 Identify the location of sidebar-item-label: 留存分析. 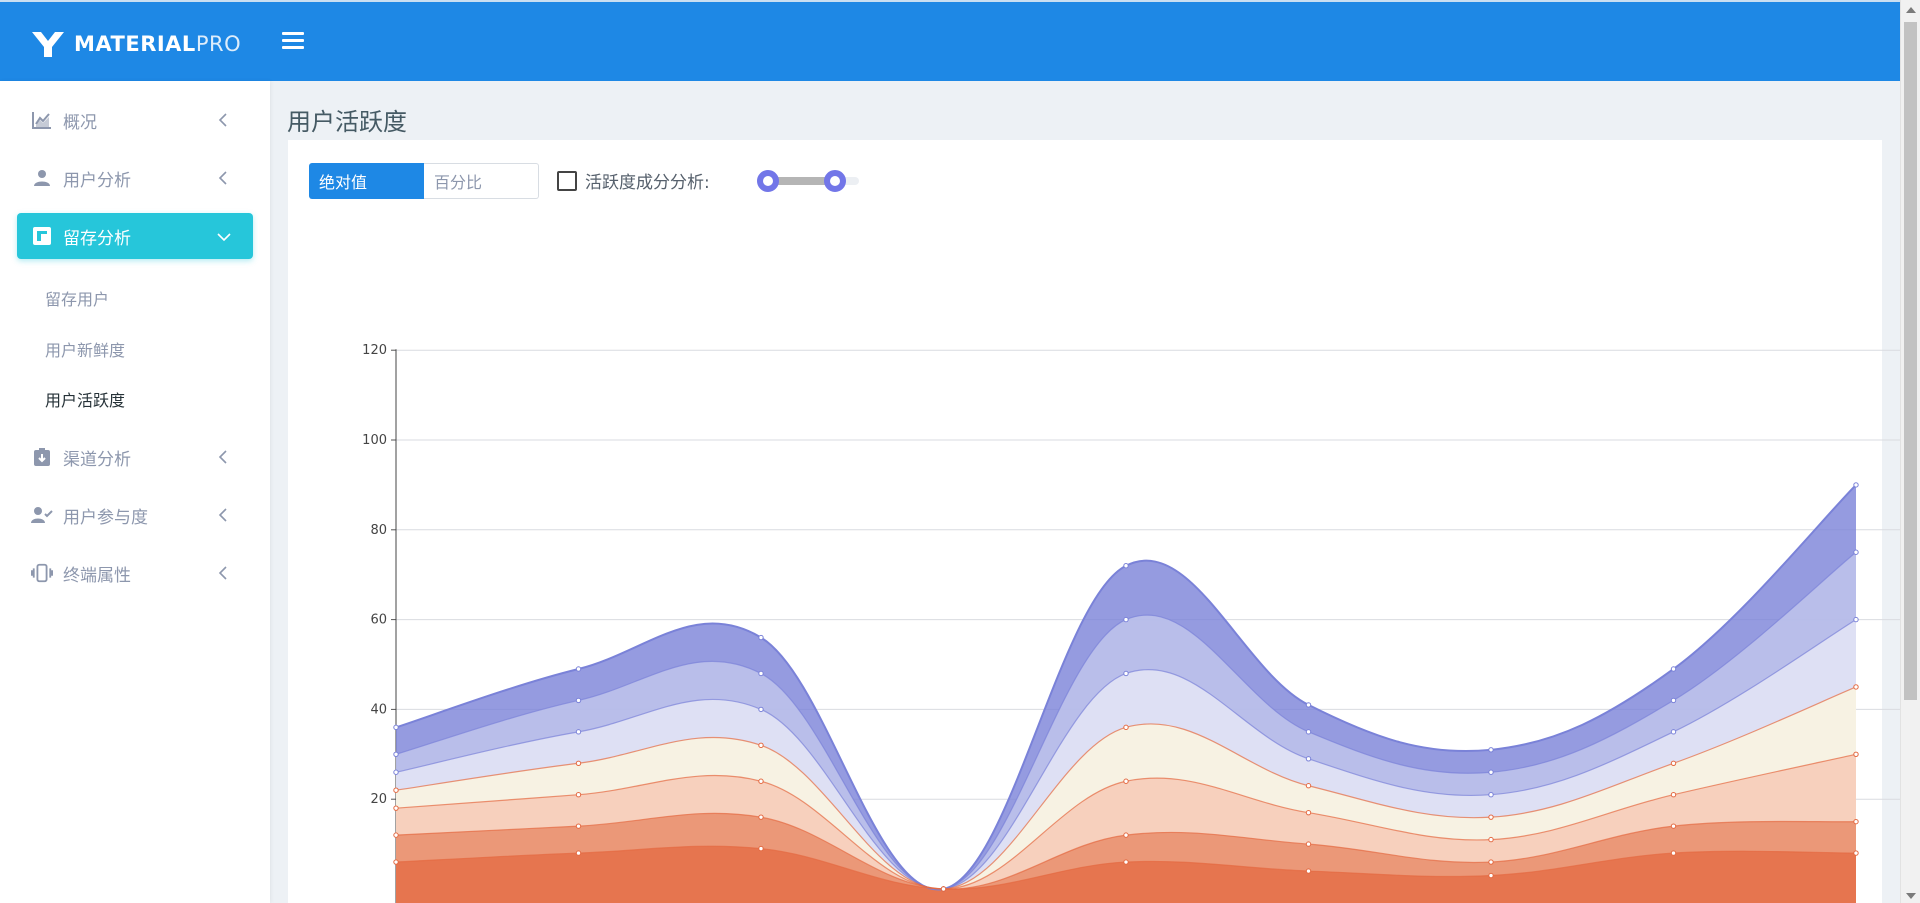
(97, 238).